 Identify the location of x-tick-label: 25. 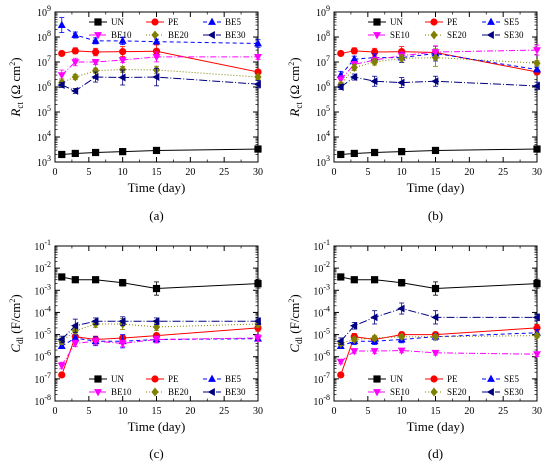
(224, 411).